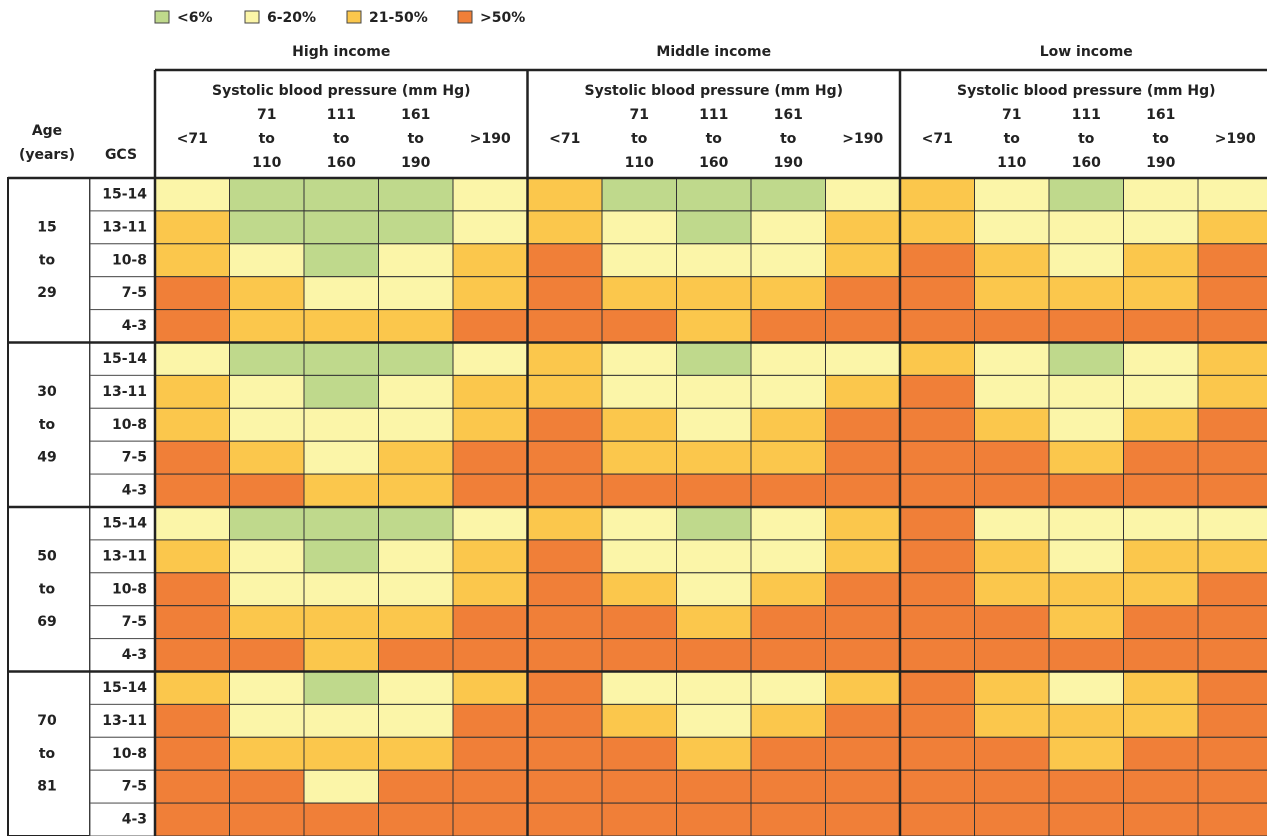  I want to click on gcs-label: 7-5, so click(134, 622).